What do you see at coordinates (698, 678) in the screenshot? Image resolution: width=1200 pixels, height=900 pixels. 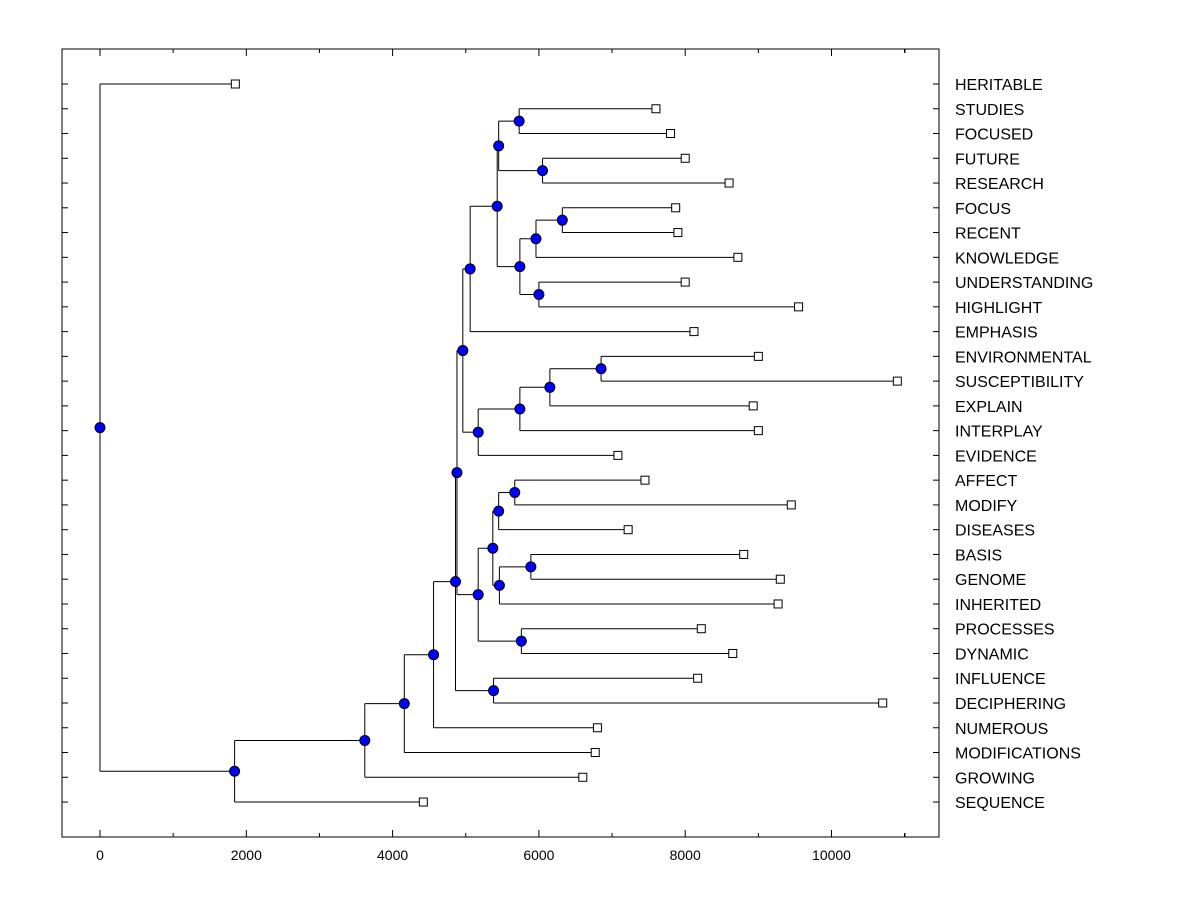 I see `leaf-marker-influence` at bounding box center [698, 678].